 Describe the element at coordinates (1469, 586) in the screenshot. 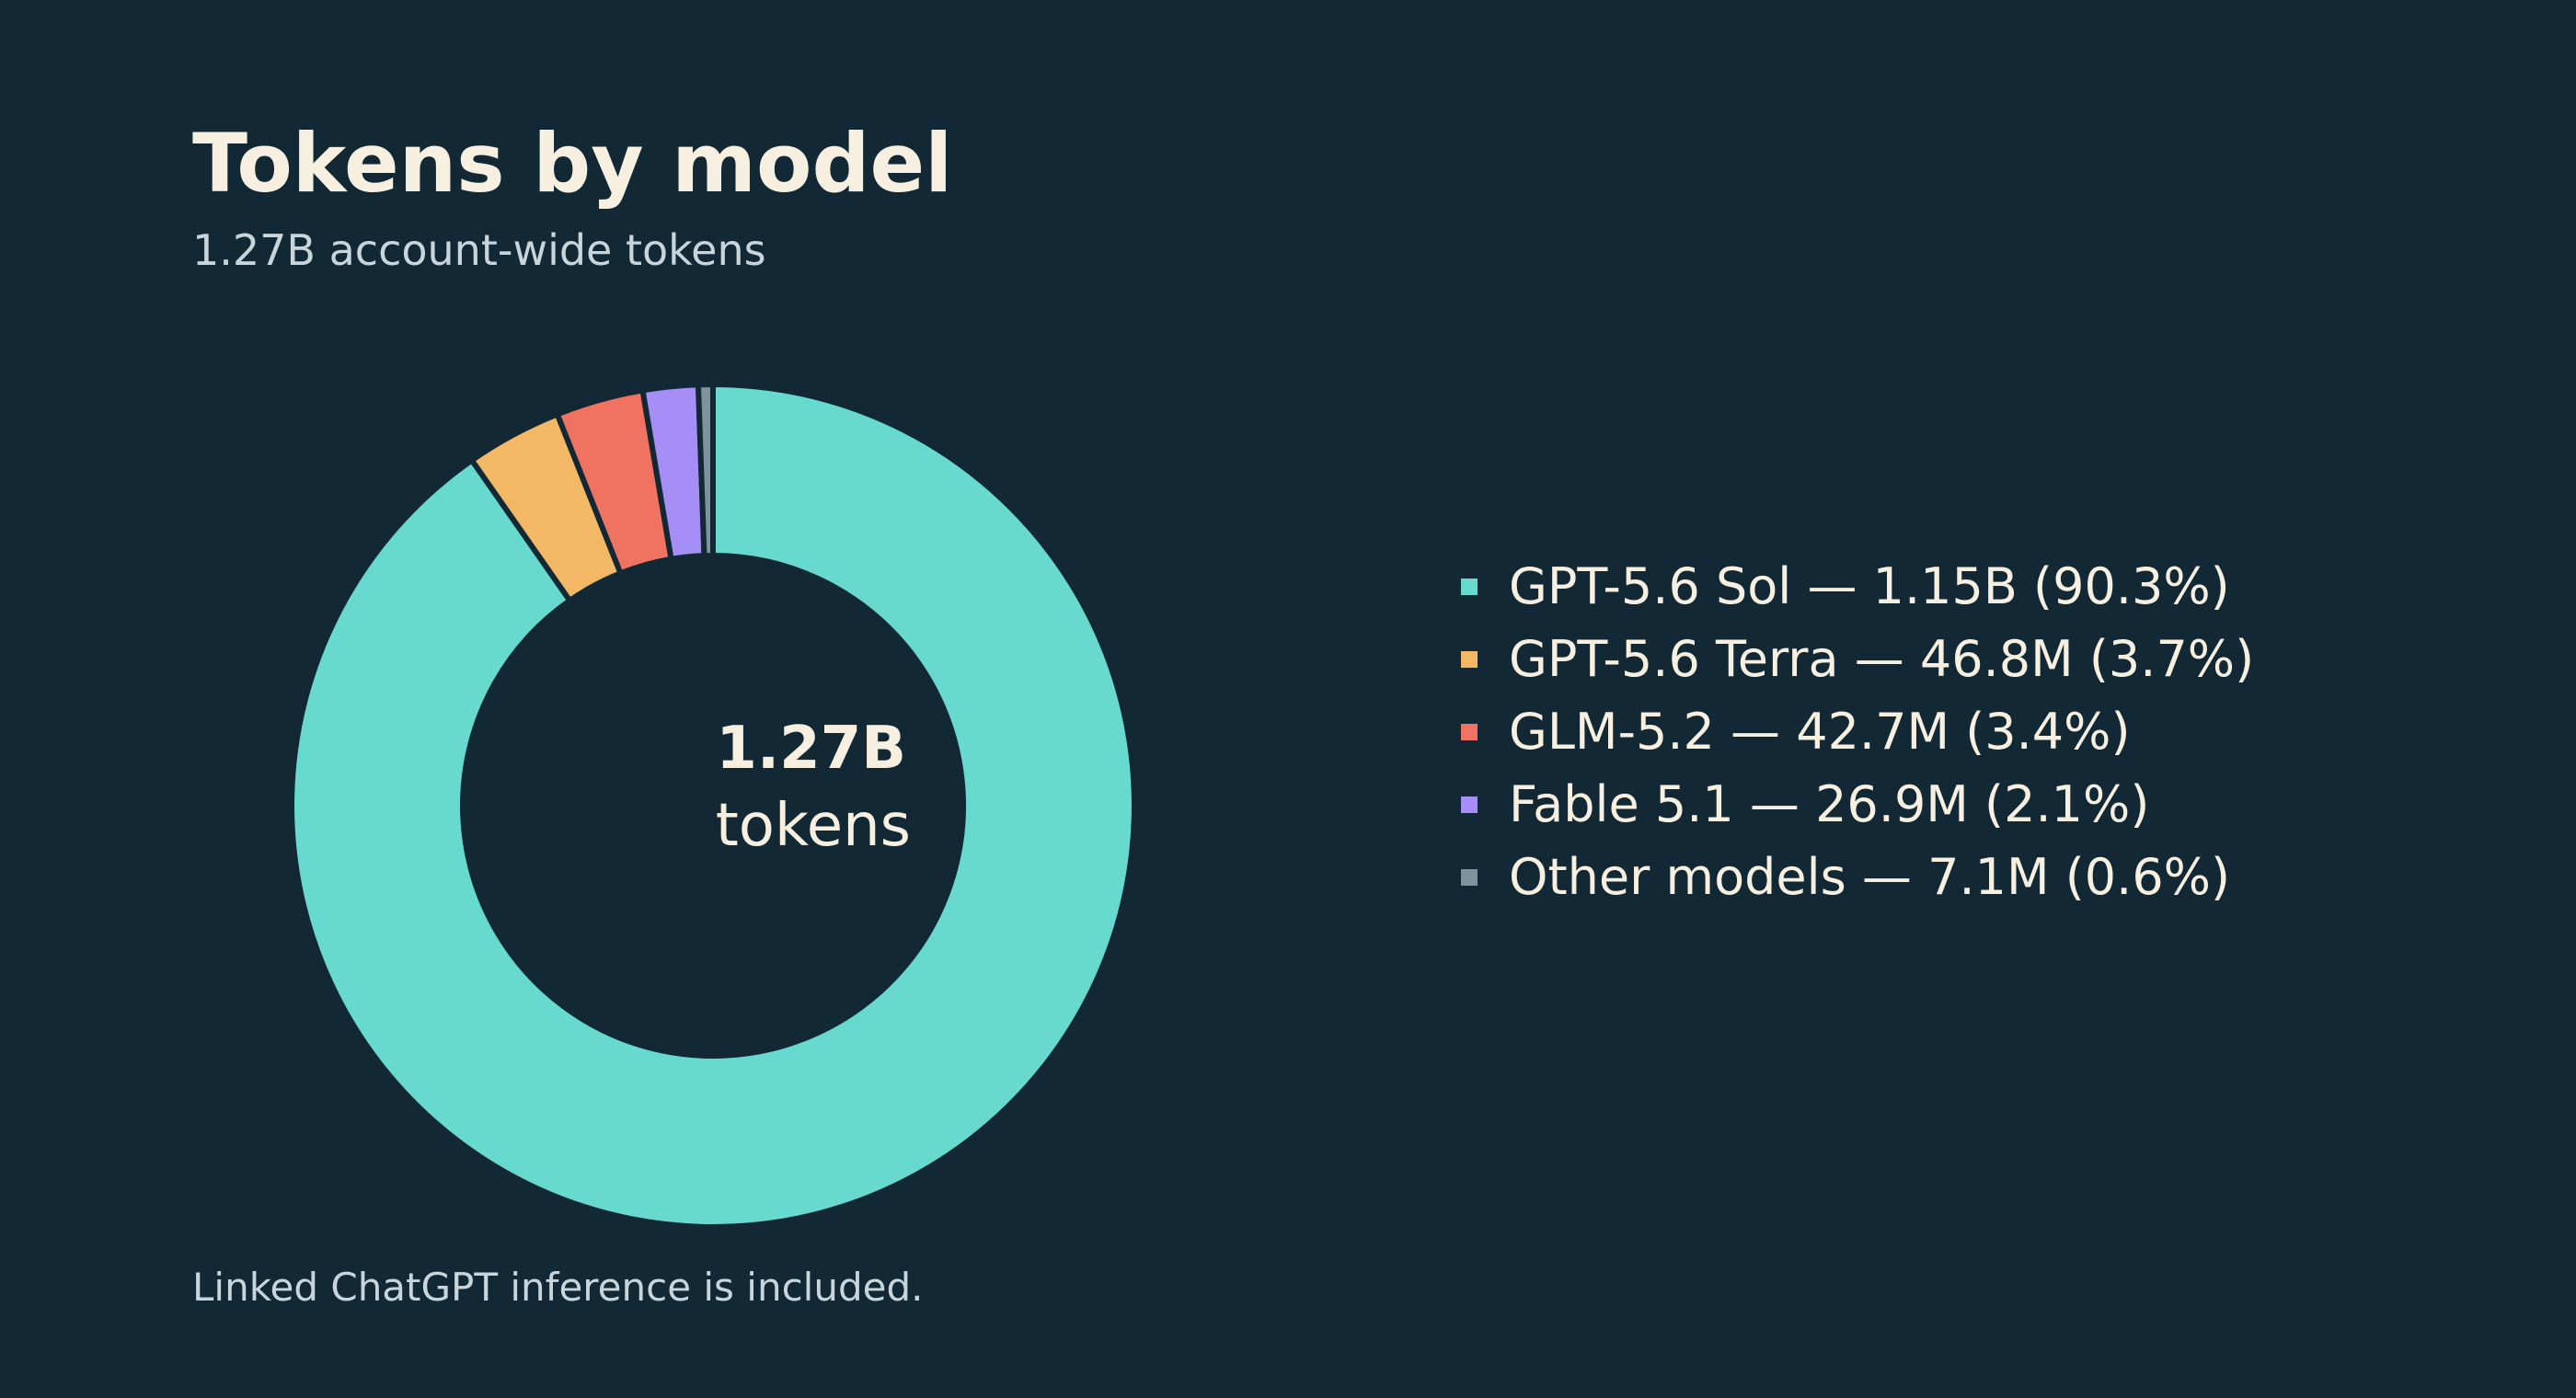

I see `legend-swatch-gpt-5-6-sol` at that location.